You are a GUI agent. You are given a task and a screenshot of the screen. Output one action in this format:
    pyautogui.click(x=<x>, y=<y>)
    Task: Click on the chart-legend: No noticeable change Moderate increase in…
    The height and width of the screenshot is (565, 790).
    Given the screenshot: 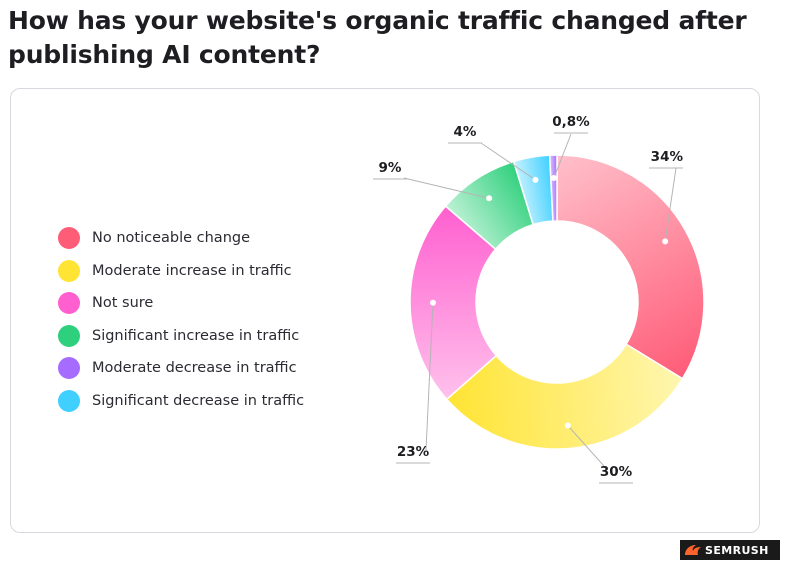 What is the action you would take?
    pyautogui.click(x=181, y=319)
    